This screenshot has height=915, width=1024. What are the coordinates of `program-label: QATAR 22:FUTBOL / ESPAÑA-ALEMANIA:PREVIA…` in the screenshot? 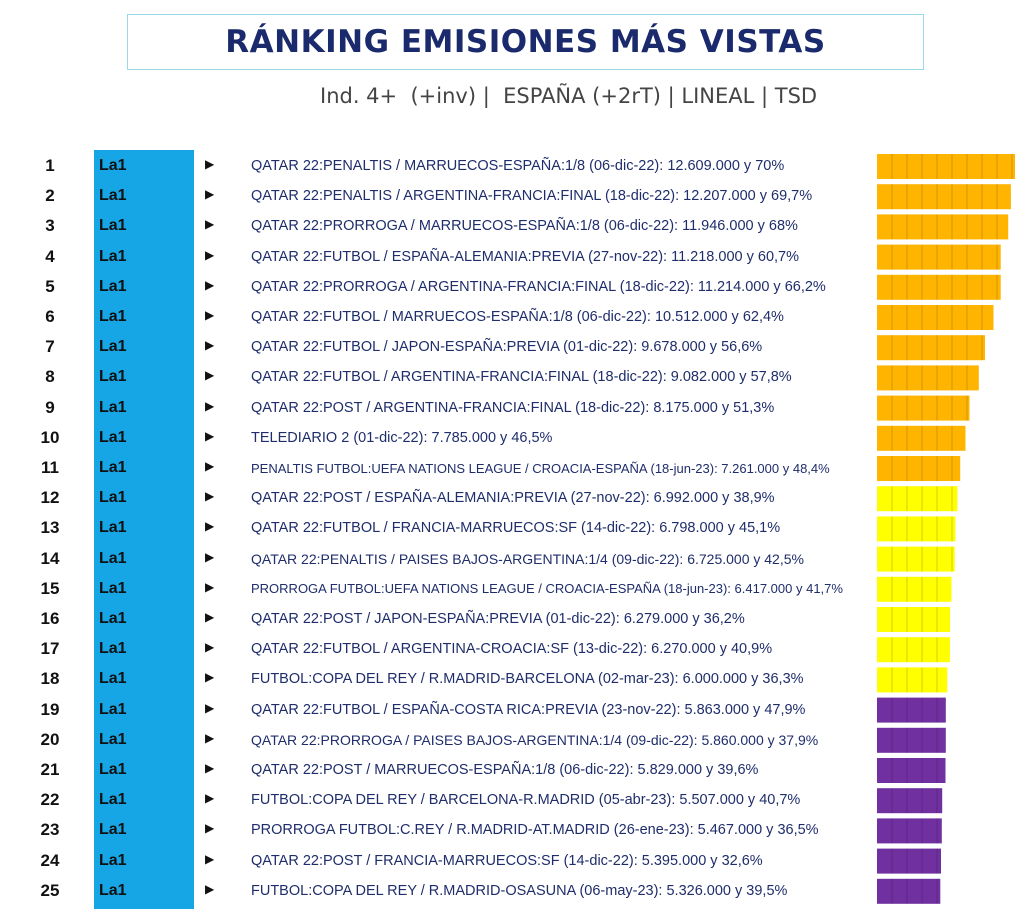 It's located at (525, 256).